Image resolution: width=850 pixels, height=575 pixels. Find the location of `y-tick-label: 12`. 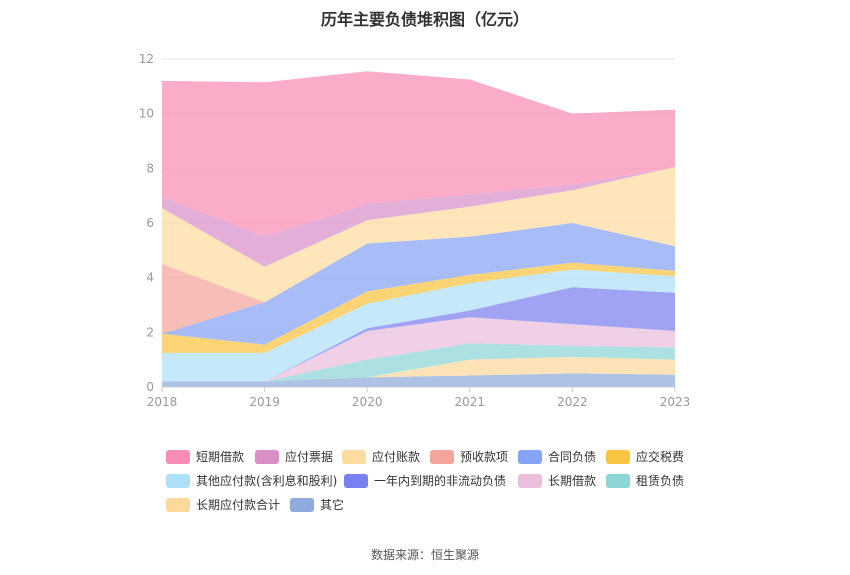

y-tick-label: 12 is located at coordinates (146, 59).